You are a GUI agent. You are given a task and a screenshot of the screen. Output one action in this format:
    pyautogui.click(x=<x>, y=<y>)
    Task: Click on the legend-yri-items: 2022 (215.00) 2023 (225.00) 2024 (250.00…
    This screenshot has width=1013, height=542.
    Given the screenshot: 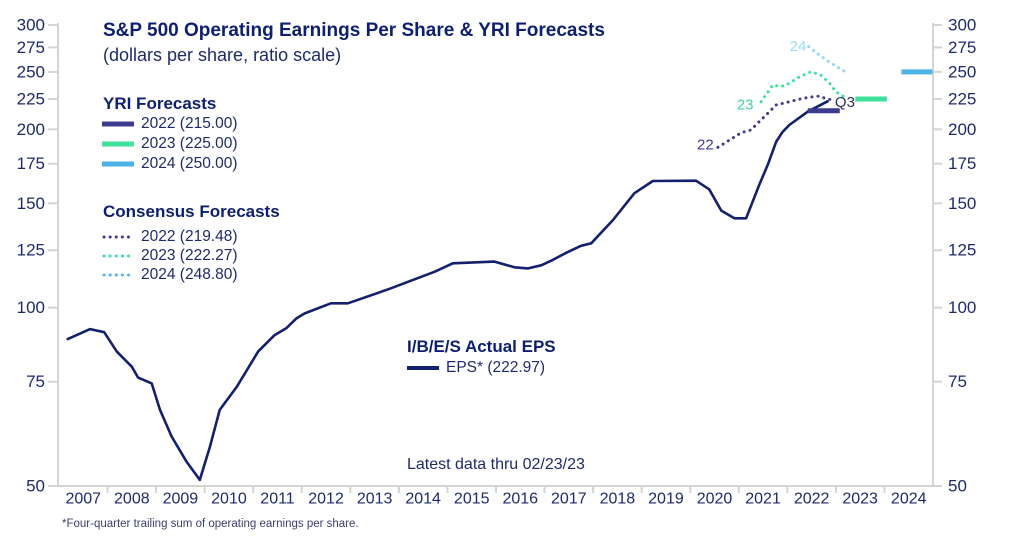 What is the action you would take?
    pyautogui.click(x=169, y=144)
    